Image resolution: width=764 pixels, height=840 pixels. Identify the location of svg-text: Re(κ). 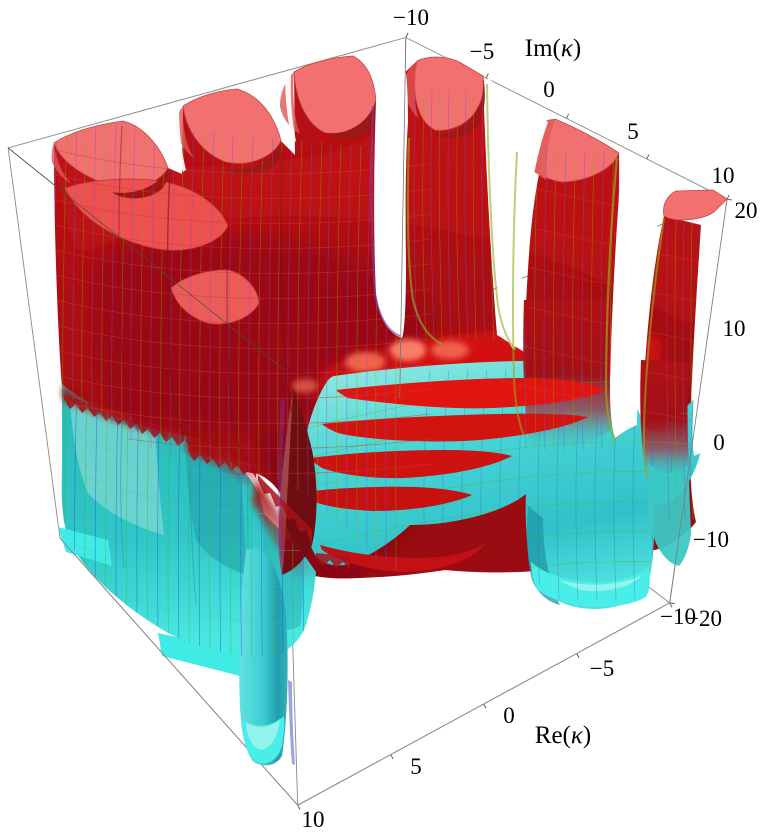
(563, 735).